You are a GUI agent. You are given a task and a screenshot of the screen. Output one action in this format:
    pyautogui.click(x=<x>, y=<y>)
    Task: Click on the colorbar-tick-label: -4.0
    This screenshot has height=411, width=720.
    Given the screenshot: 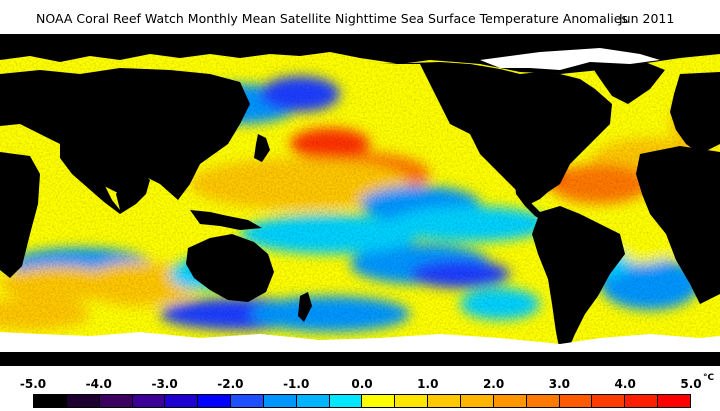 What is the action you would take?
    pyautogui.click(x=98, y=384)
    